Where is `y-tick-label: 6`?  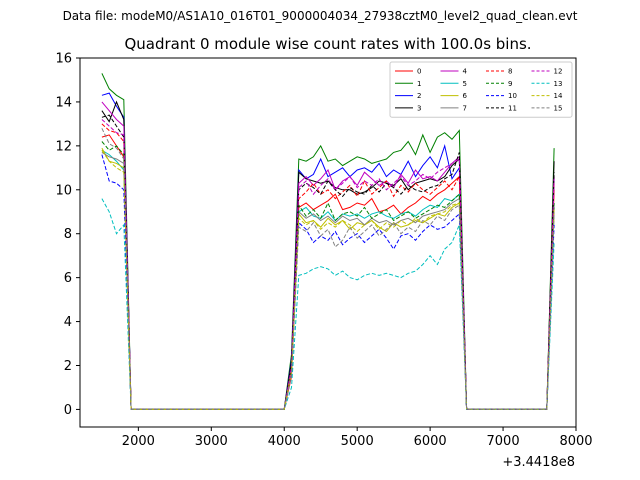 y-tick-label: 6 is located at coordinates (68, 278).